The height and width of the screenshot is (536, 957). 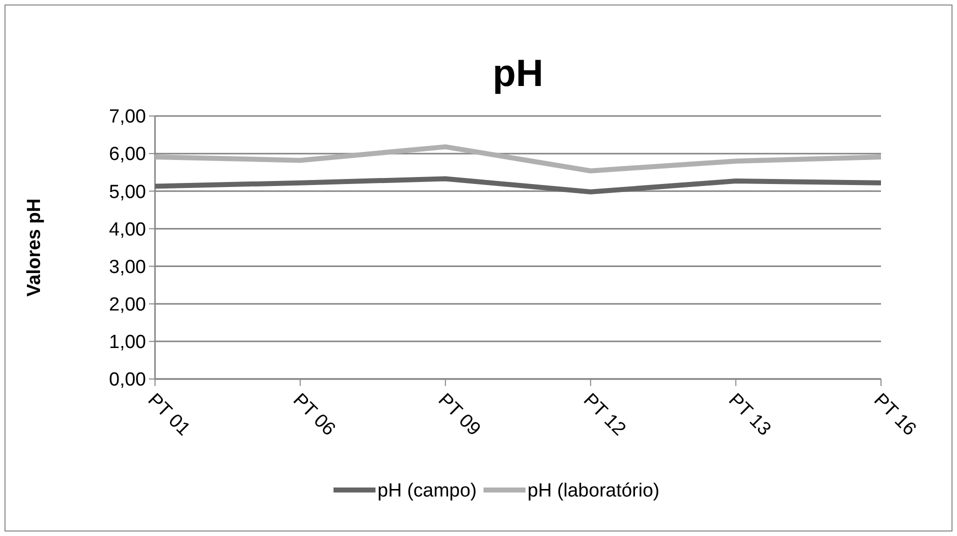 I want to click on x-tick-label: PT 12, so click(x=604, y=415).